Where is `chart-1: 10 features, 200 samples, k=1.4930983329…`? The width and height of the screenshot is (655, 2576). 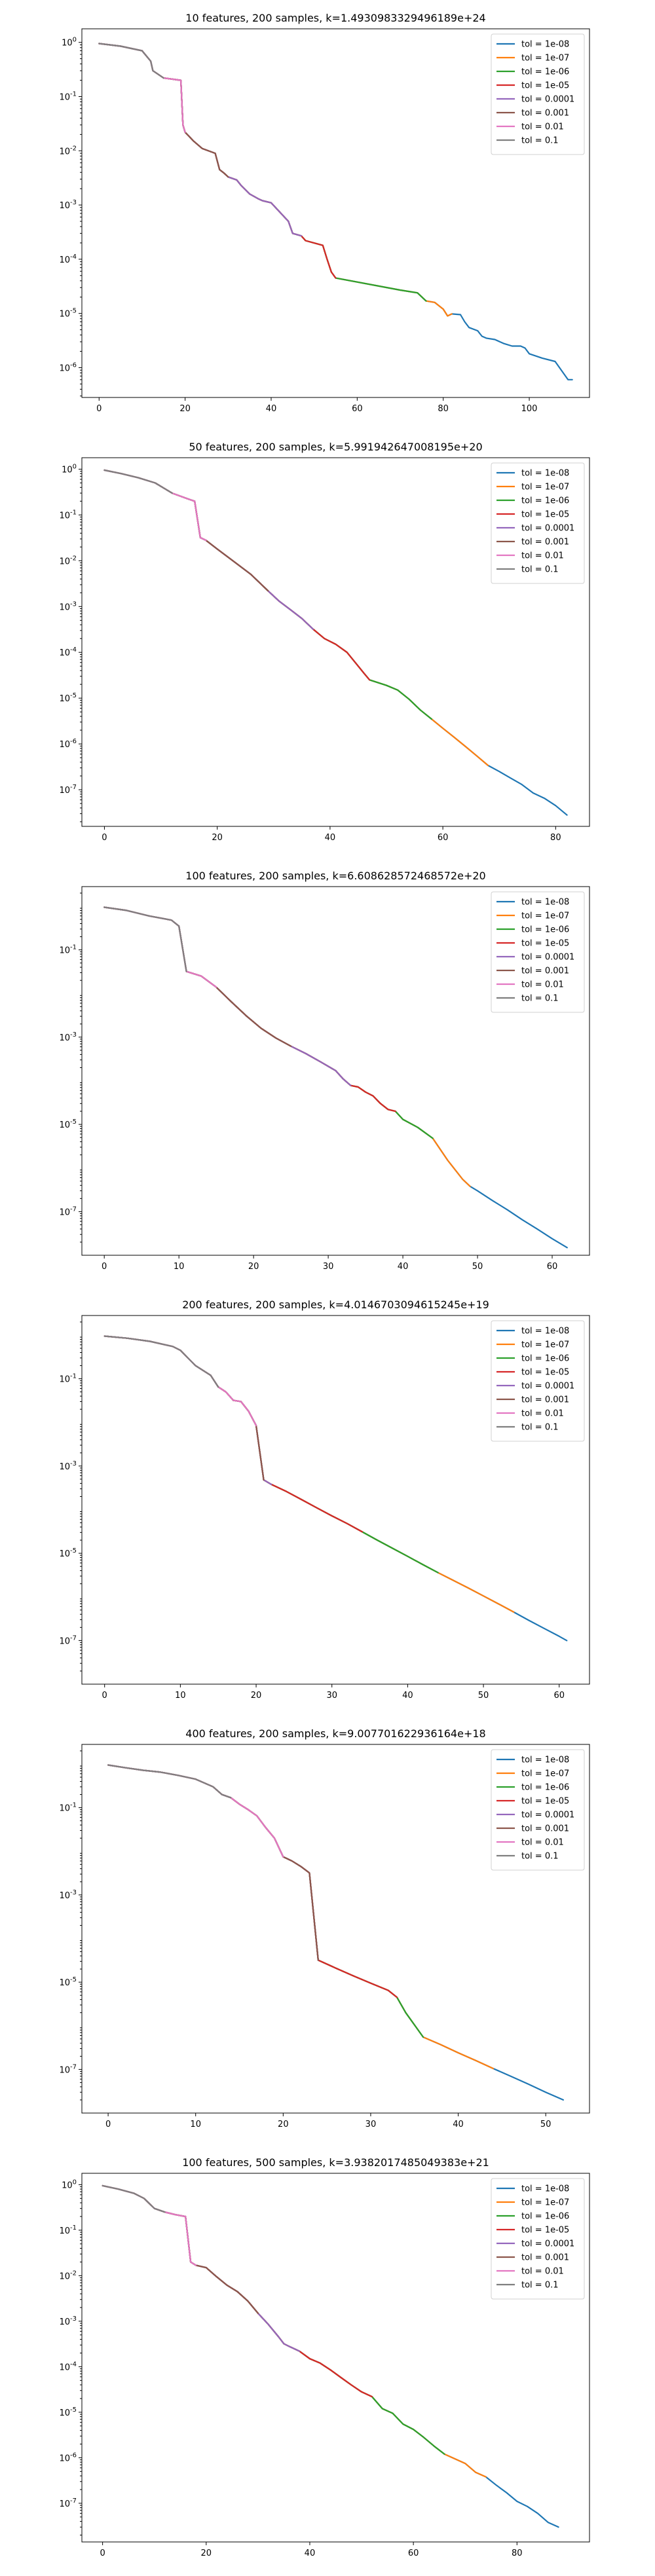 chart-1: 10 features, 200 samples, k=1.4930983329… is located at coordinates (325, 213).